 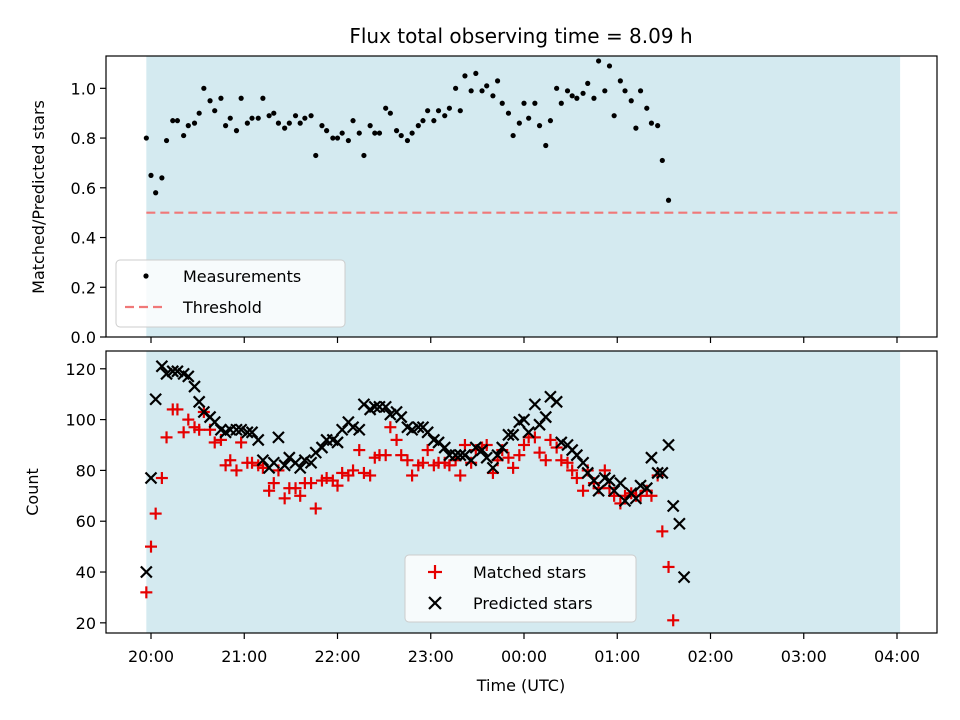 I want to click on legend-threshold-label: Threshold, so click(x=222, y=307).